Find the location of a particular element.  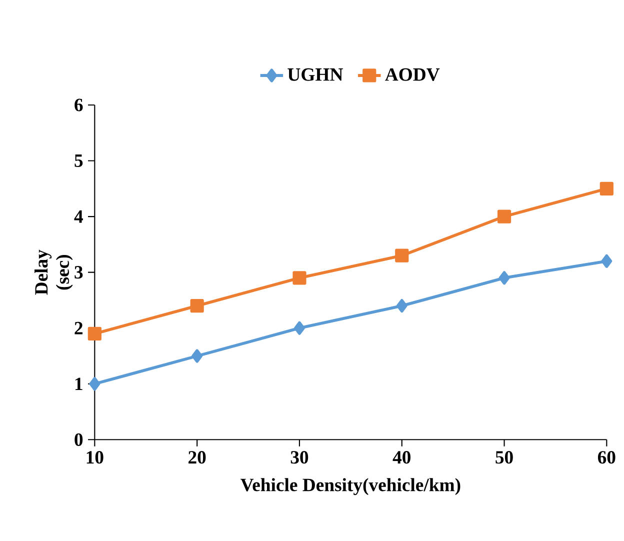

y-tick-label: 5 is located at coordinates (78, 160).